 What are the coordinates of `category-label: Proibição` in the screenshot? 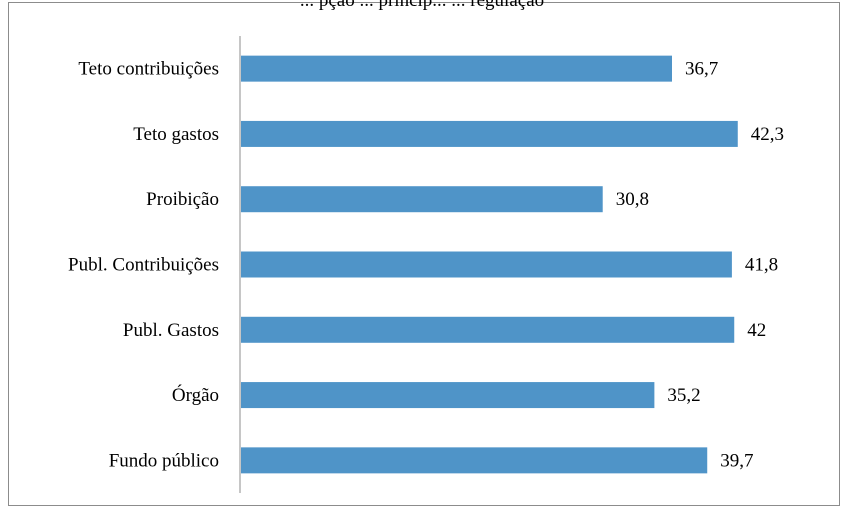 It's located at (182, 199).